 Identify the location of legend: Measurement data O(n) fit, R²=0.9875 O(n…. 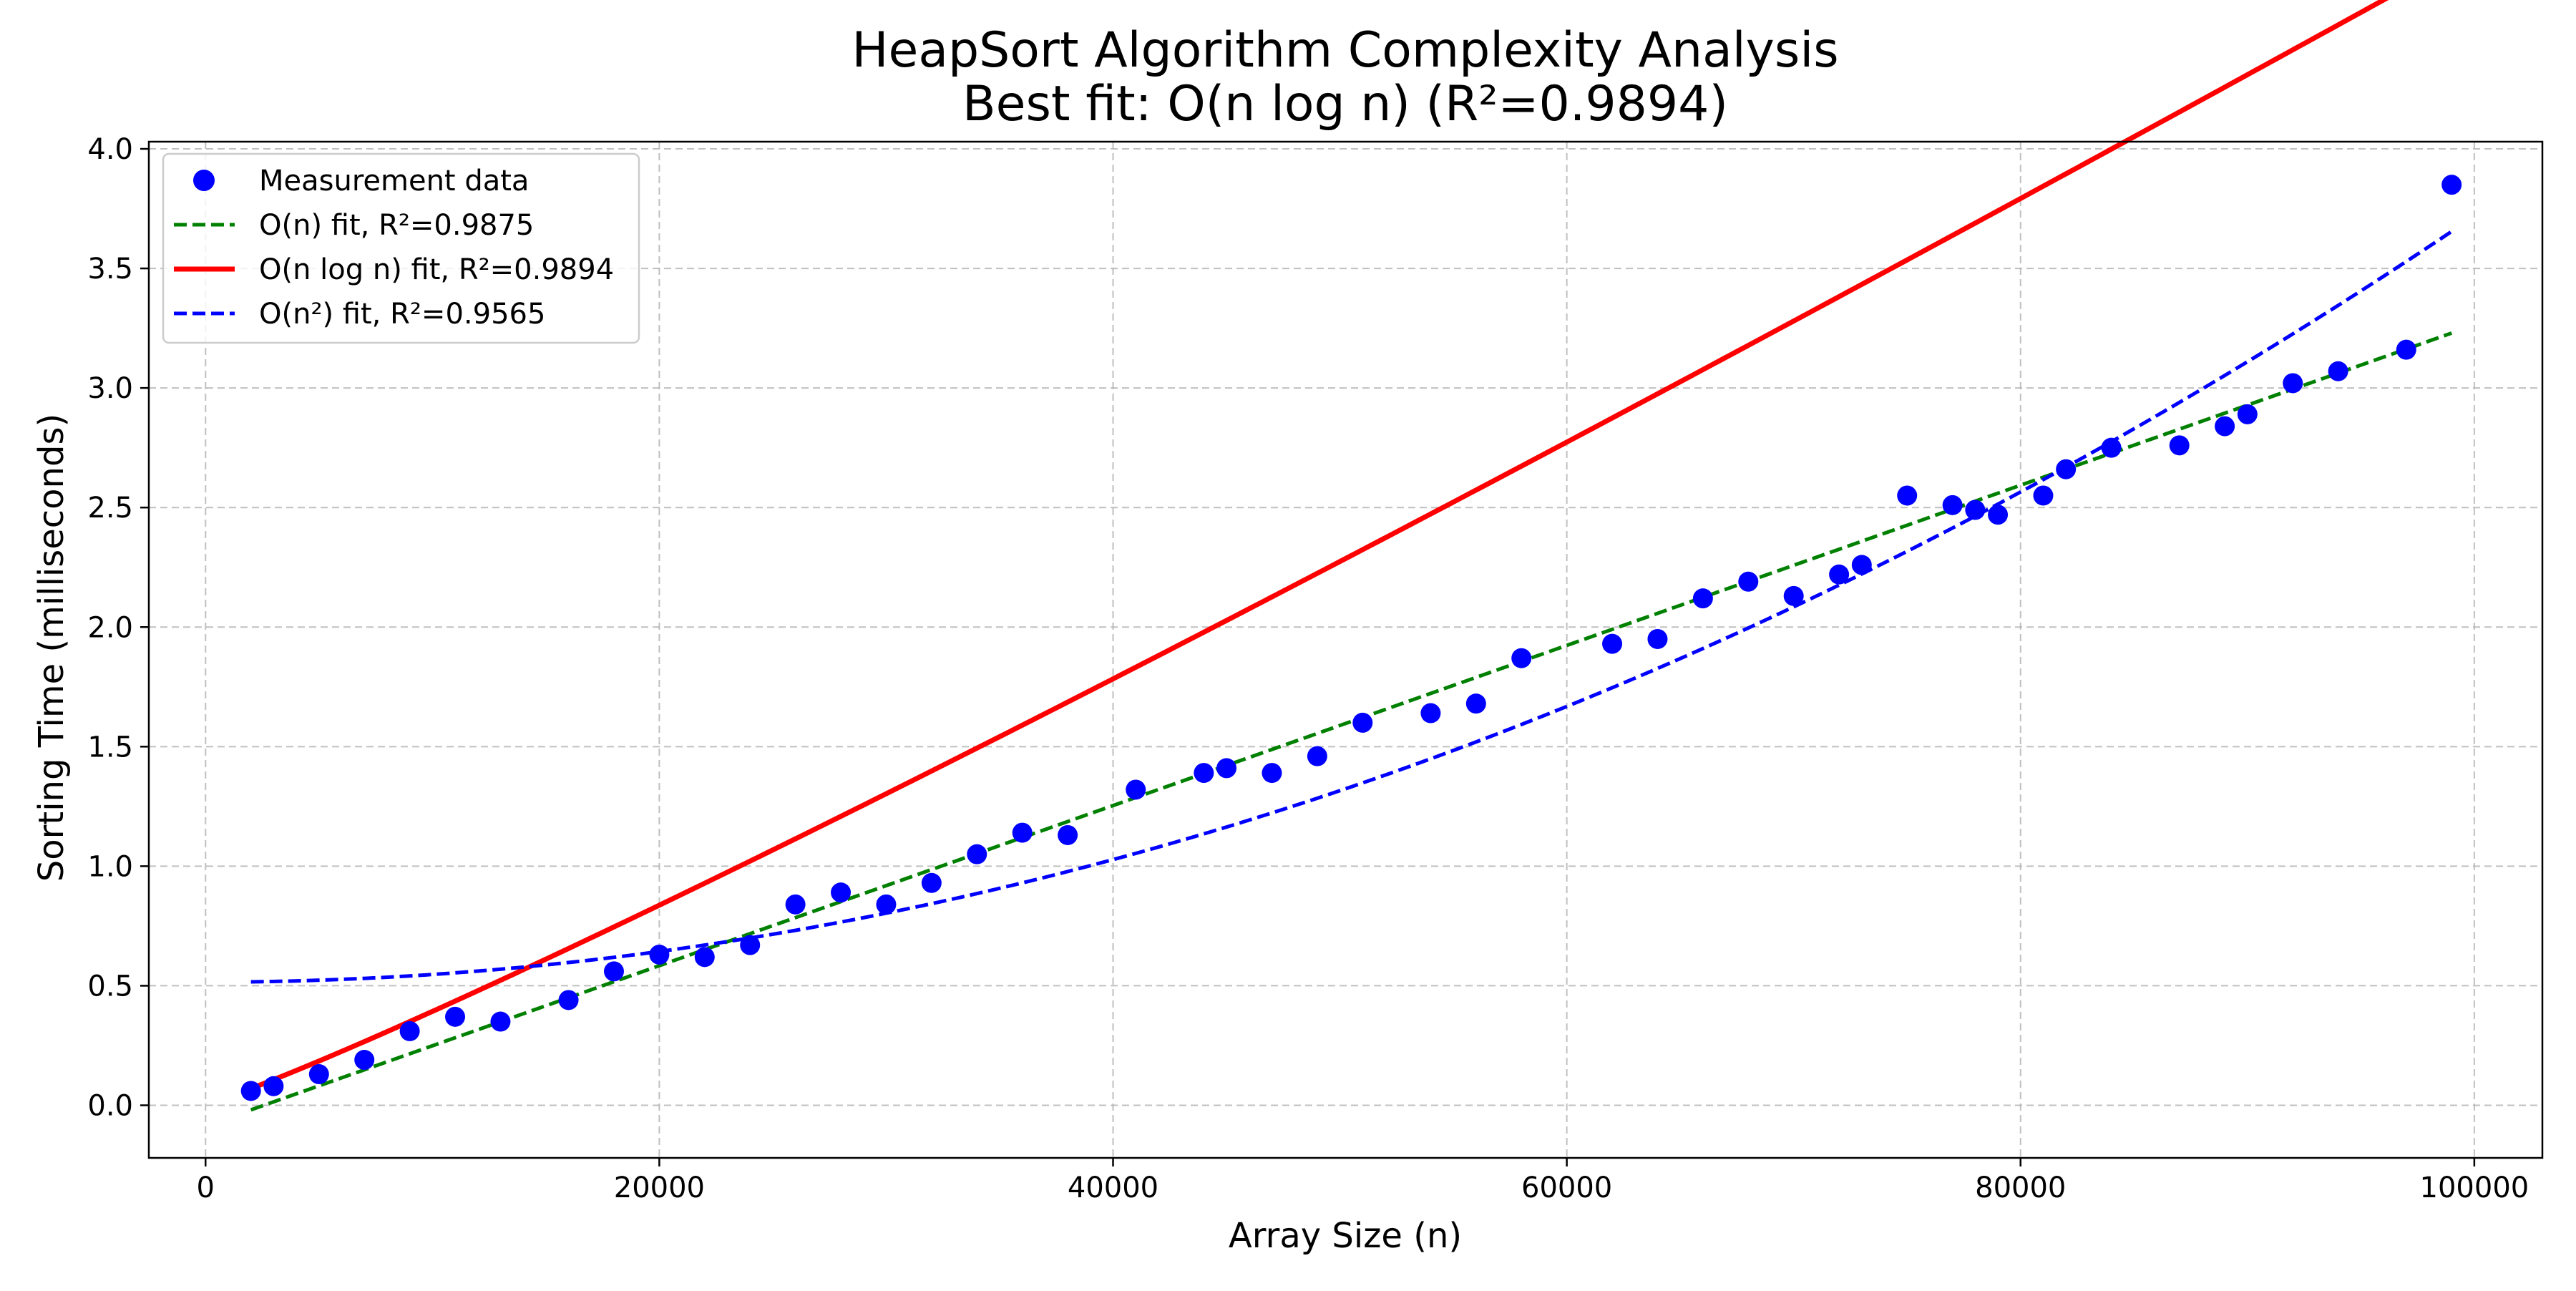
(401, 248).